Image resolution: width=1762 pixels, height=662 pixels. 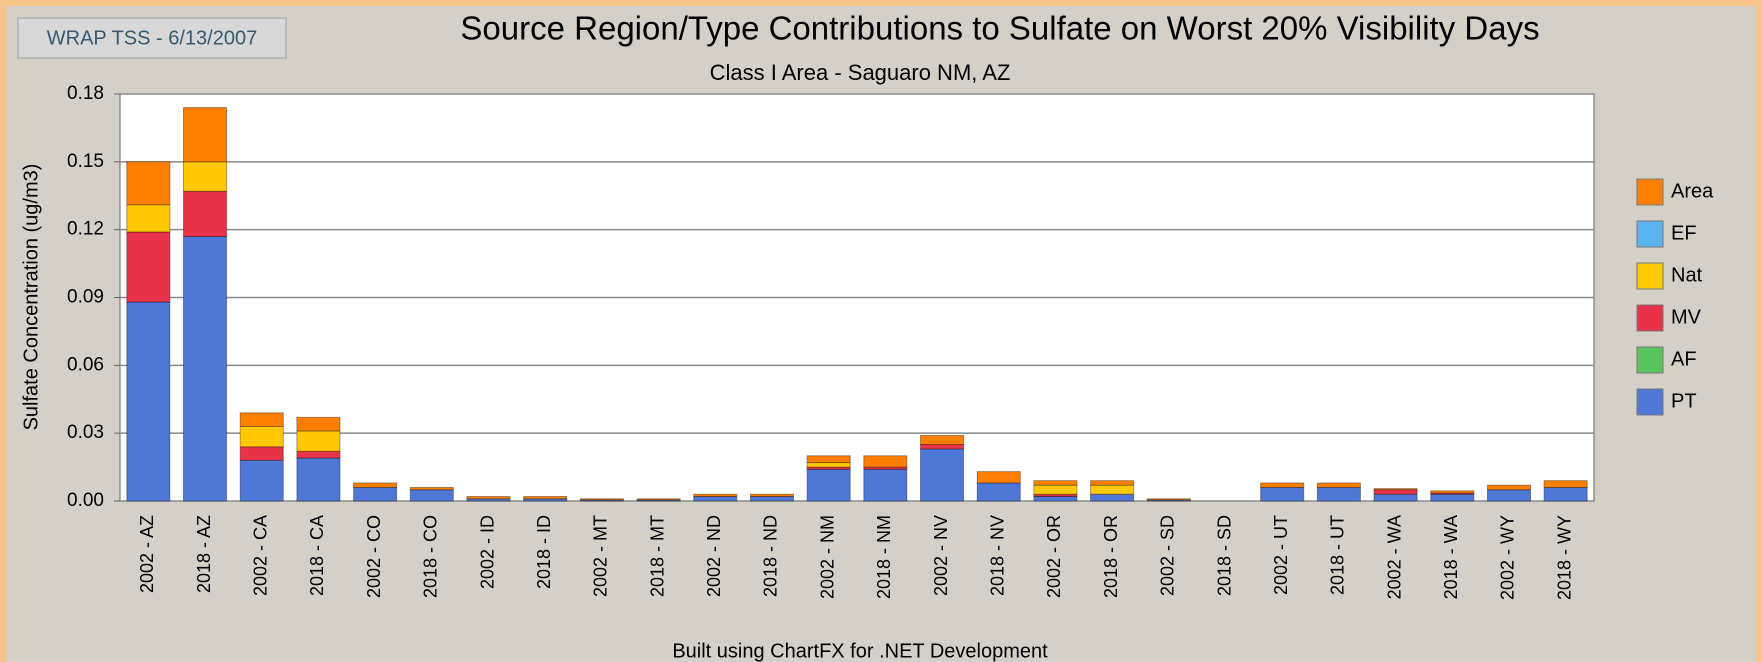 I want to click on chart-subtitle: Class I Area - Saguaro NM, AZ, so click(x=860, y=72).